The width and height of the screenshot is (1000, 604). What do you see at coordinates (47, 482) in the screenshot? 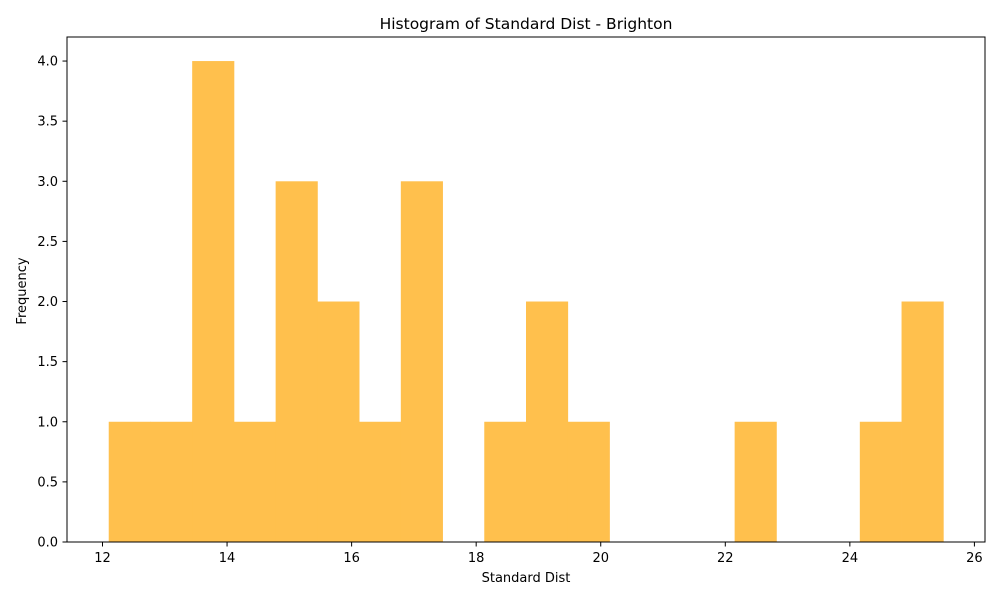
I see `y-tick-label: 0.5` at bounding box center [47, 482].